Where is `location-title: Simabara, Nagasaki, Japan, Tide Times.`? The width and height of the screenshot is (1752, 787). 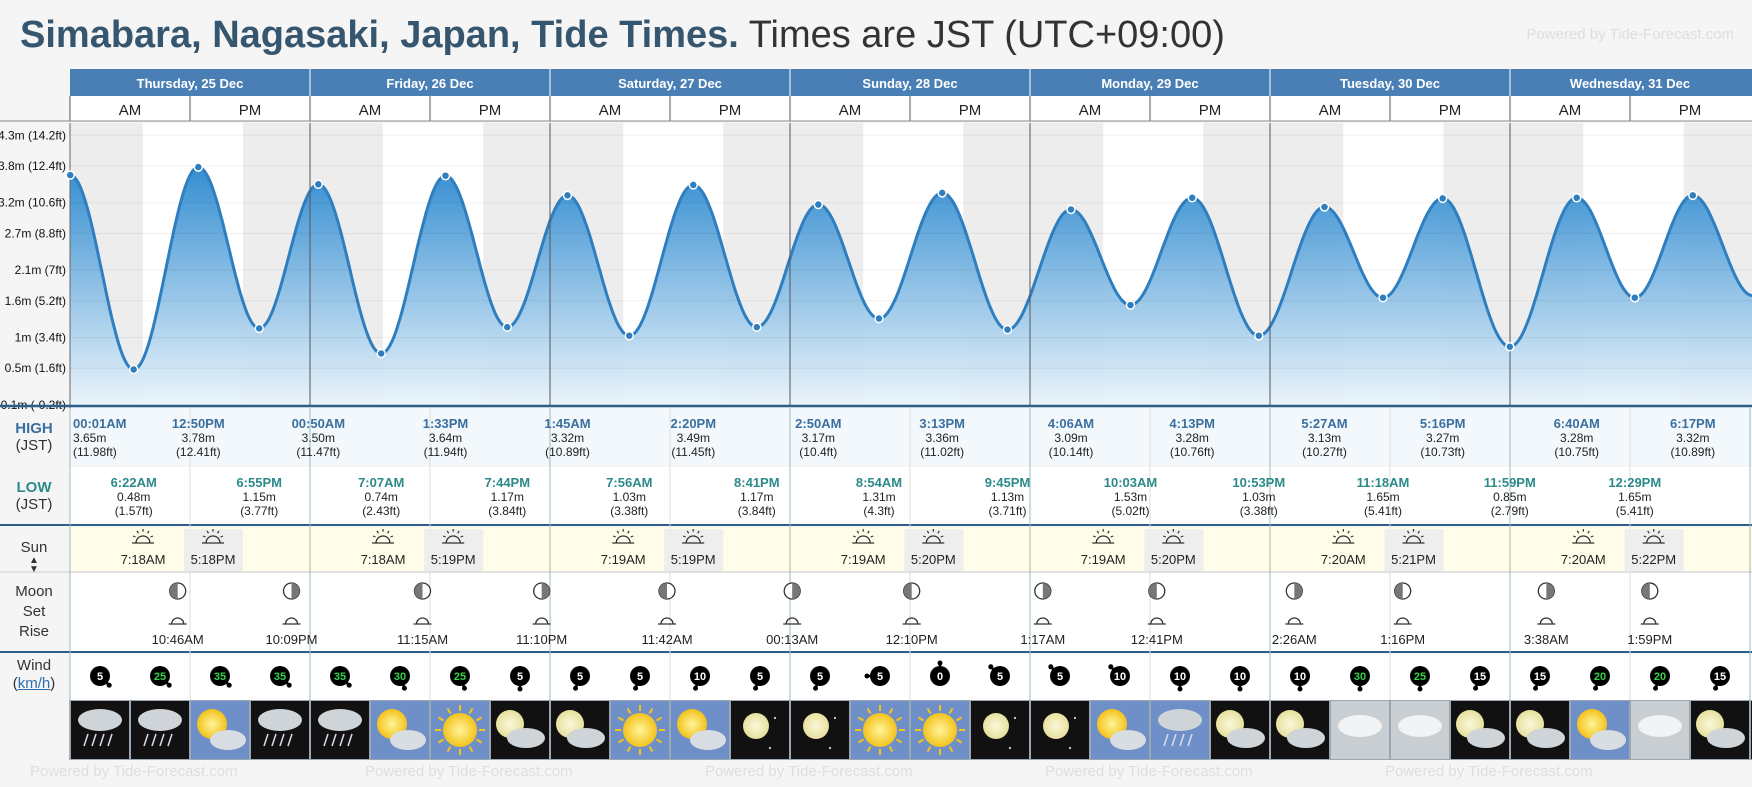
location-title: Simabara, Nagasaki, Japan, Tide Times. is located at coordinates (379, 35).